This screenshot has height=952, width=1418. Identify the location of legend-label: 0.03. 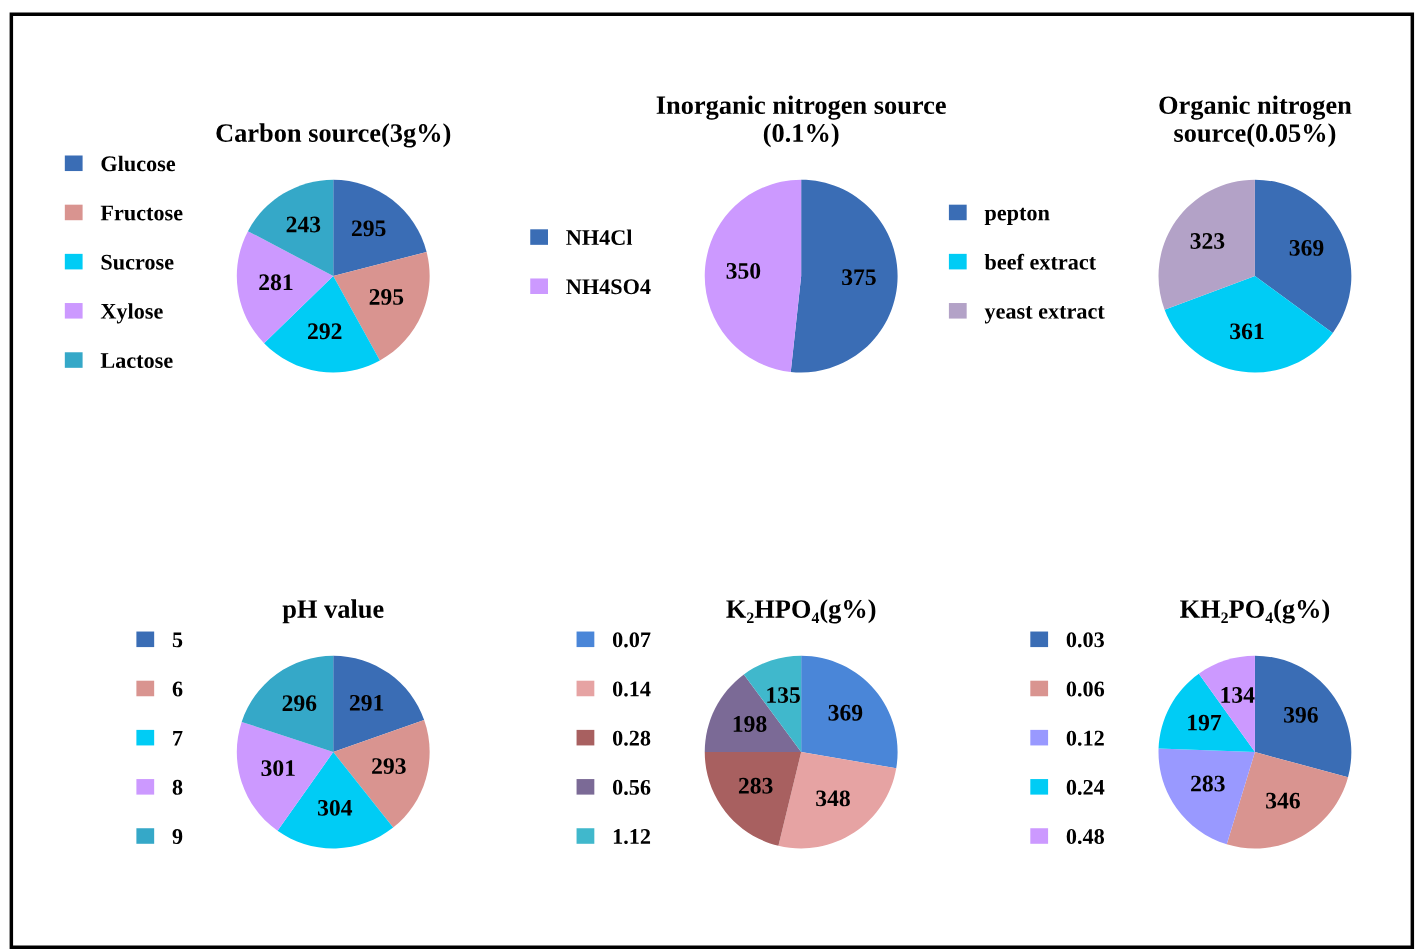
(1085, 640).